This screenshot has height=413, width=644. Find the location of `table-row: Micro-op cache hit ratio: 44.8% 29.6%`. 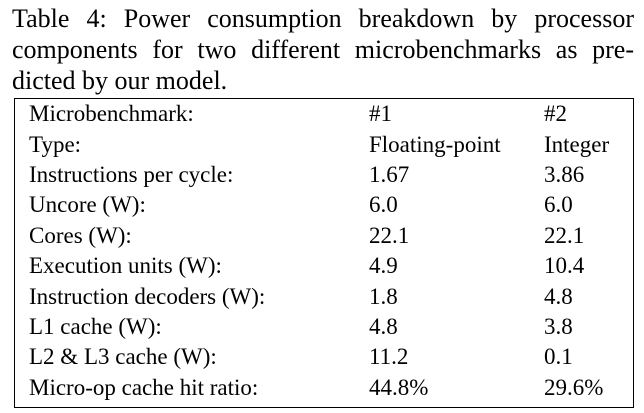

table-row: Micro-op cache hit ratio: 44.8% 29.6% is located at coordinates (324, 388).